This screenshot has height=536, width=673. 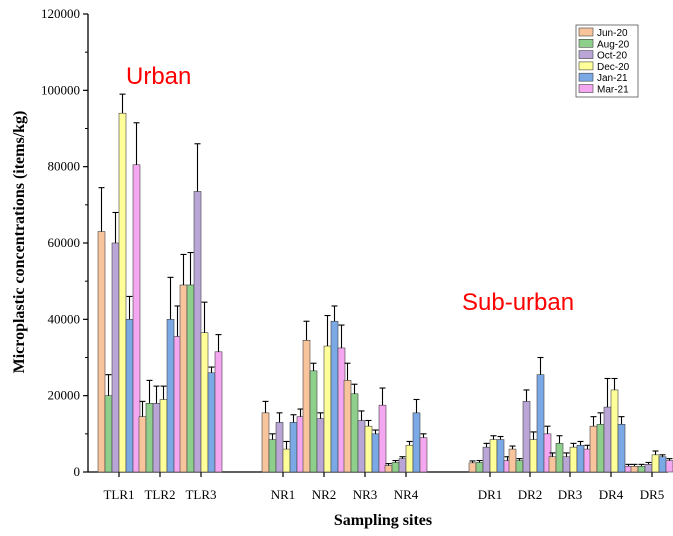 I want to click on bar-group-dr3, so click(x=570, y=454).